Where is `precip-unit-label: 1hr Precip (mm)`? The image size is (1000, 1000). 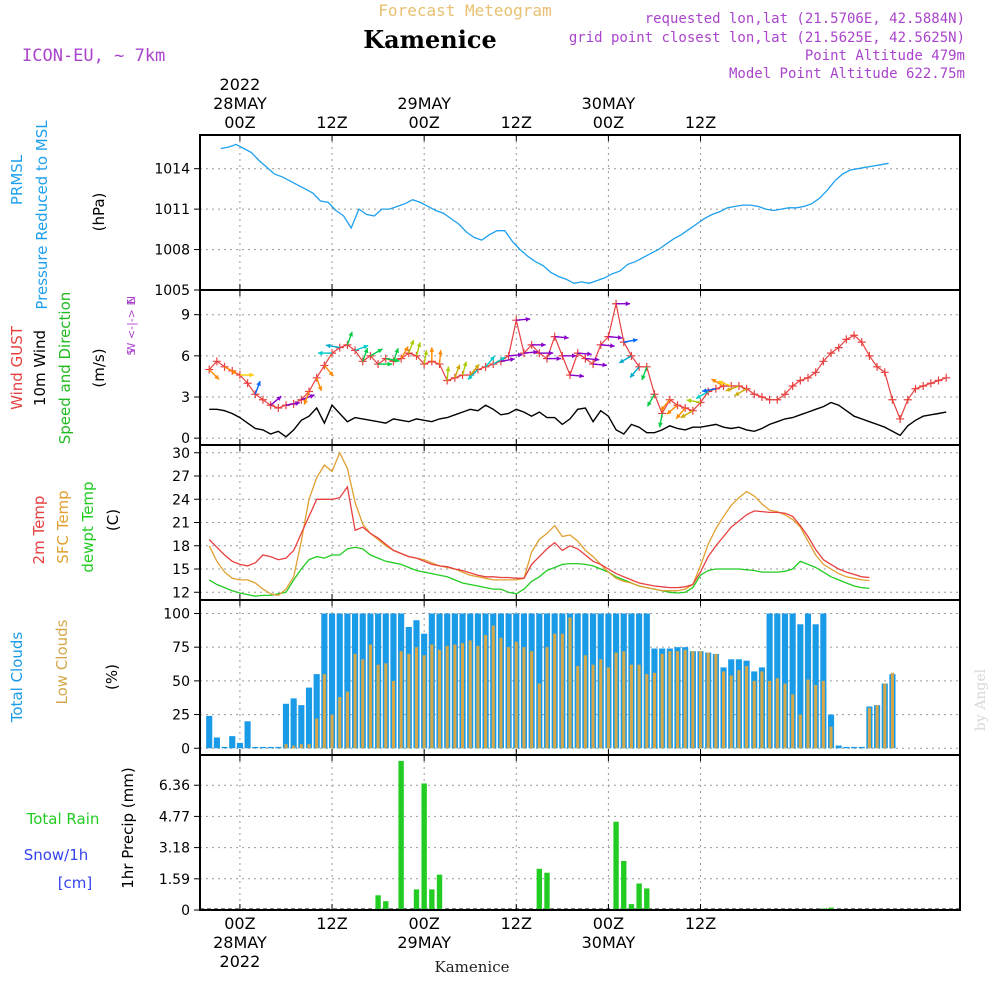 precip-unit-label: 1hr Precip (mm) is located at coordinates (128, 827).